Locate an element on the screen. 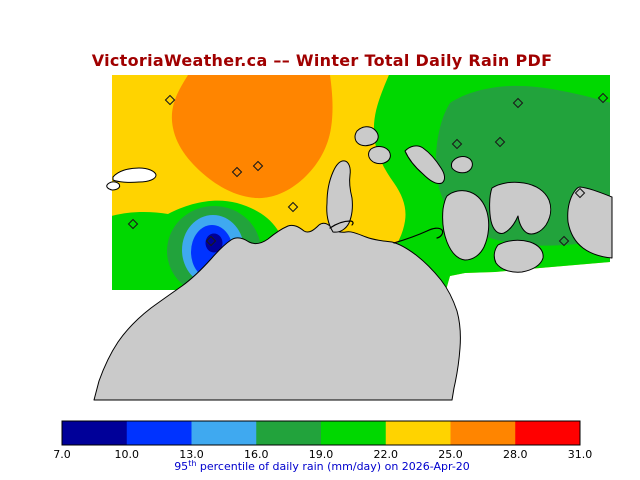 This screenshot has width=640, height=480. colorbar-tick-label: 31.0 is located at coordinates (580, 454).